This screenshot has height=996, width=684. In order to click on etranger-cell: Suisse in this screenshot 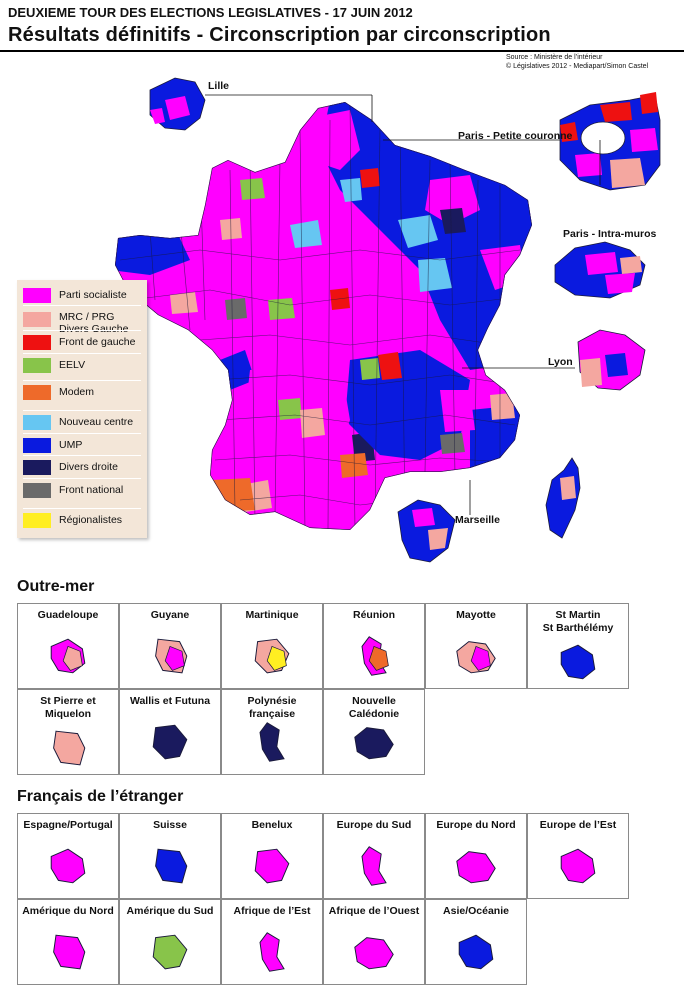, I will do `click(170, 856)`.